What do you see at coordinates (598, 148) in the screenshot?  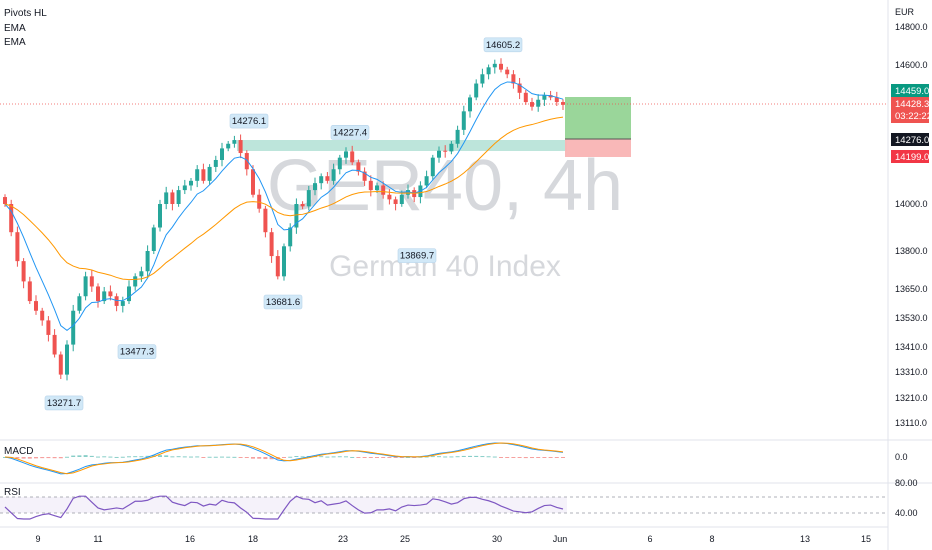 I see `stop-zone` at bounding box center [598, 148].